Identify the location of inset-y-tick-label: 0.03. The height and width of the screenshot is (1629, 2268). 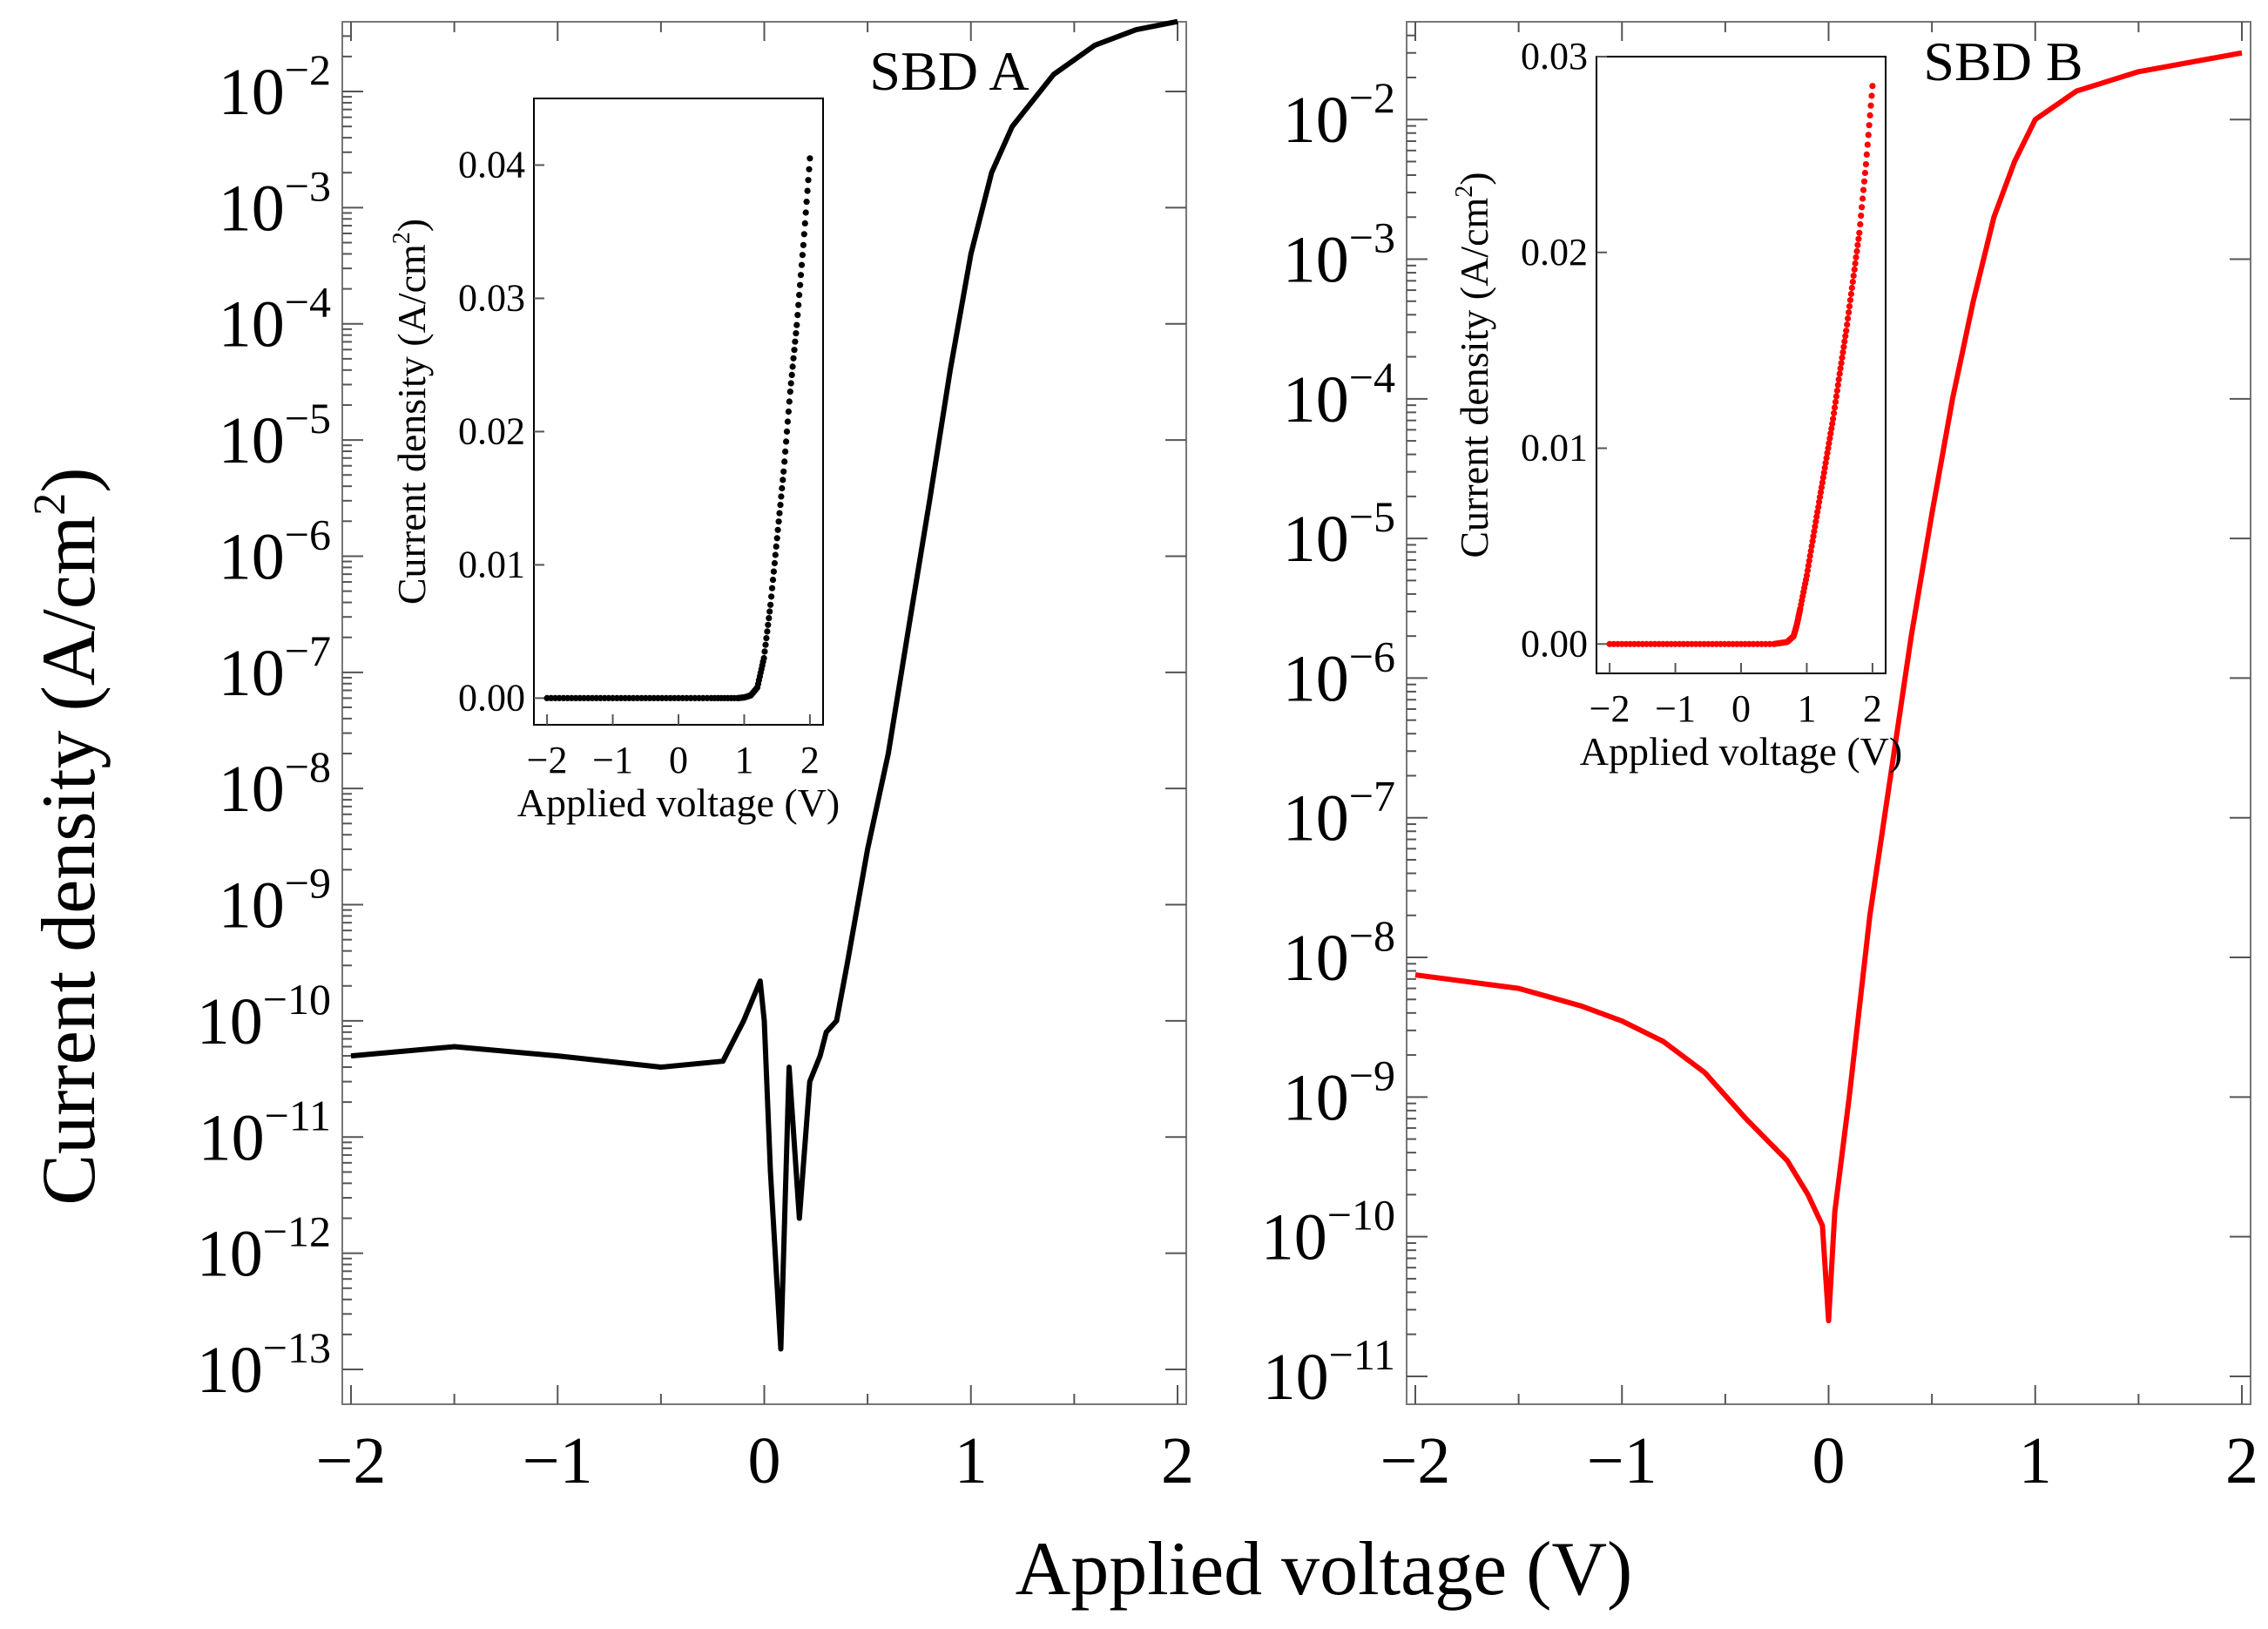
(1554, 56).